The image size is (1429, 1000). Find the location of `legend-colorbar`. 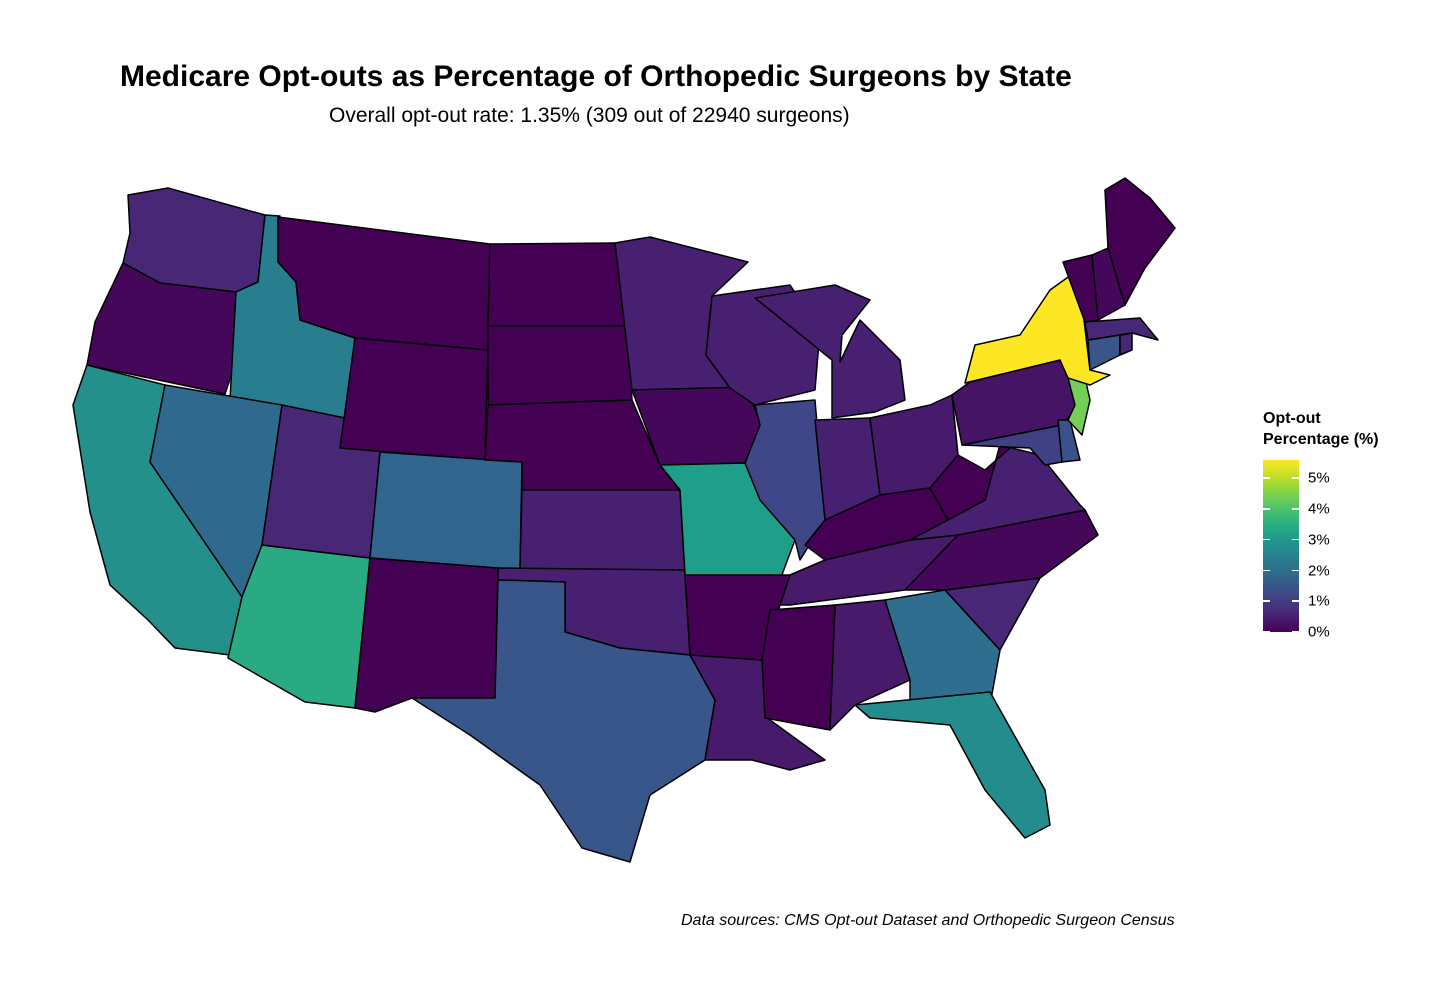

legend-colorbar is located at coordinates (1281, 546).